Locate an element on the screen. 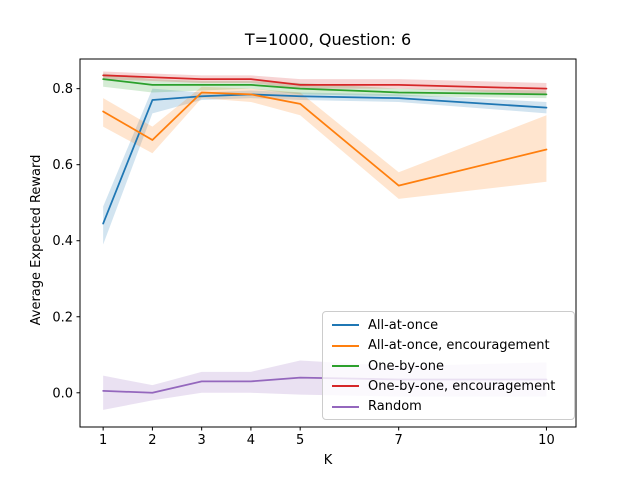 The image size is (640, 480). x-tick-label: 1 is located at coordinates (103, 440).